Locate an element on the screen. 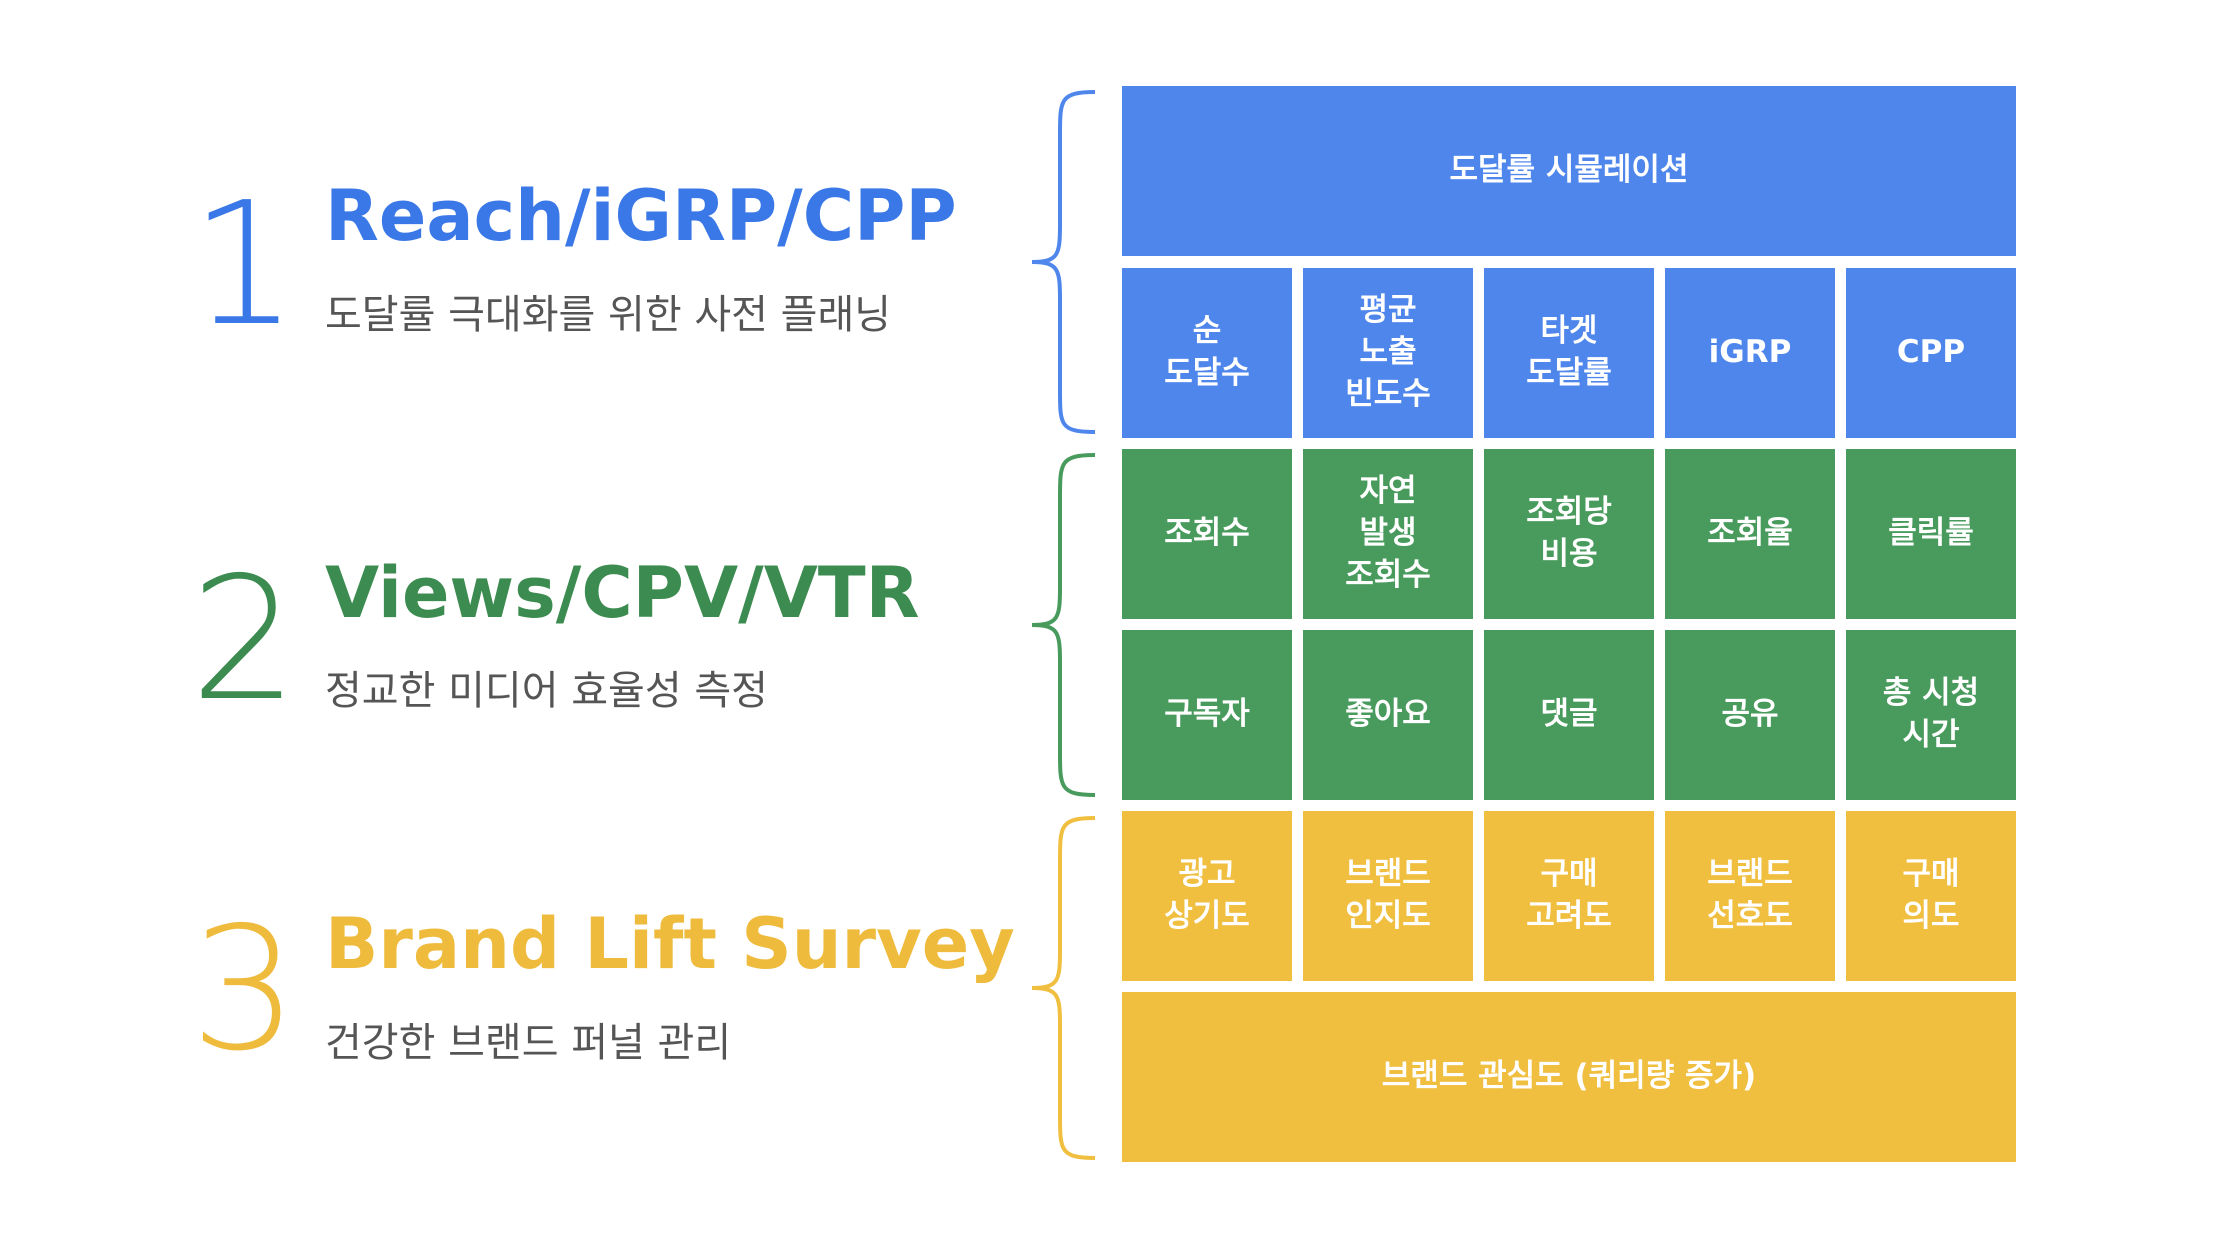  cell-views2-4: 총 시청 시간 is located at coordinates (1931, 715).